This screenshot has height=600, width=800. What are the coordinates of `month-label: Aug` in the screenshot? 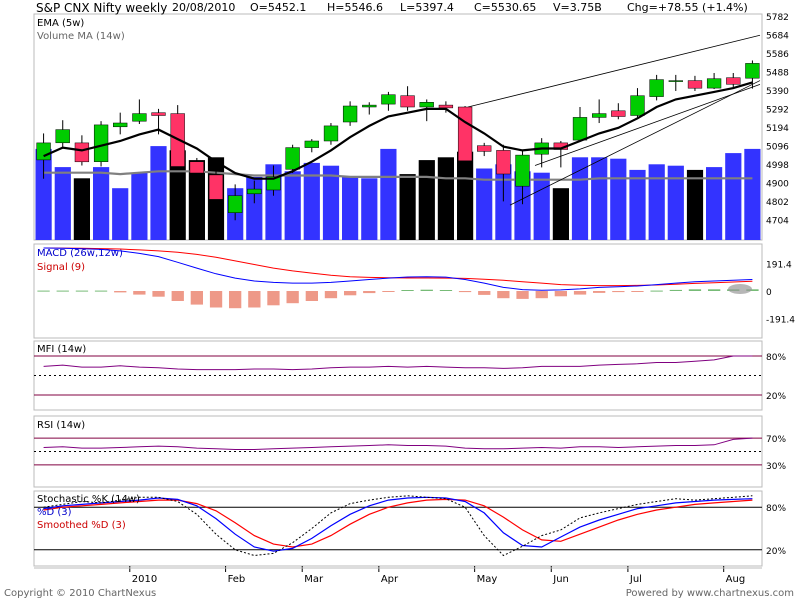 It's located at (736, 579).